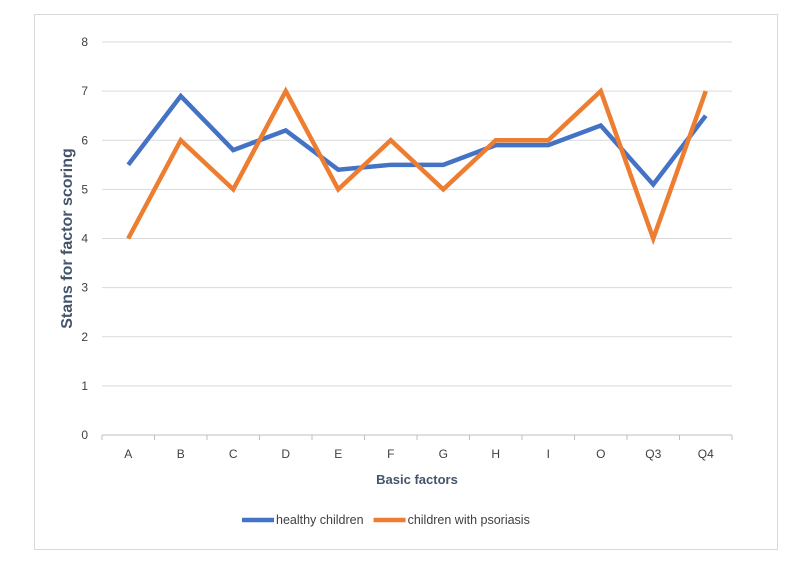 The height and width of the screenshot is (562, 800). What do you see at coordinates (84, 435) in the screenshot?
I see `y-tick-label: 0` at bounding box center [84, 435].